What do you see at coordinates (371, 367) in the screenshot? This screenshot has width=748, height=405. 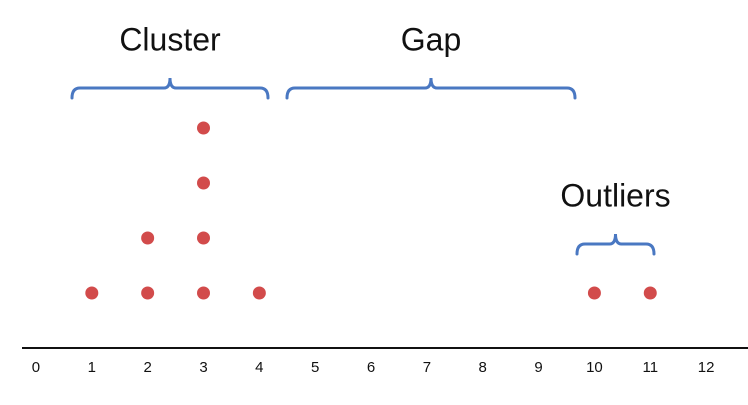 I see `x-tick-label: 6` at bounding box center [371, 367].